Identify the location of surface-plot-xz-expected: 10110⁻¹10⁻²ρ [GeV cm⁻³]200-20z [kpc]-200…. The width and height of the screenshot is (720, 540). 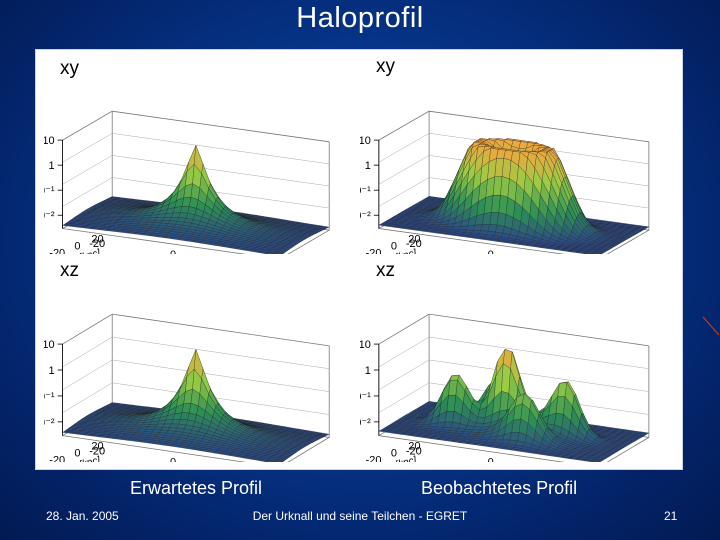
(199, 374).